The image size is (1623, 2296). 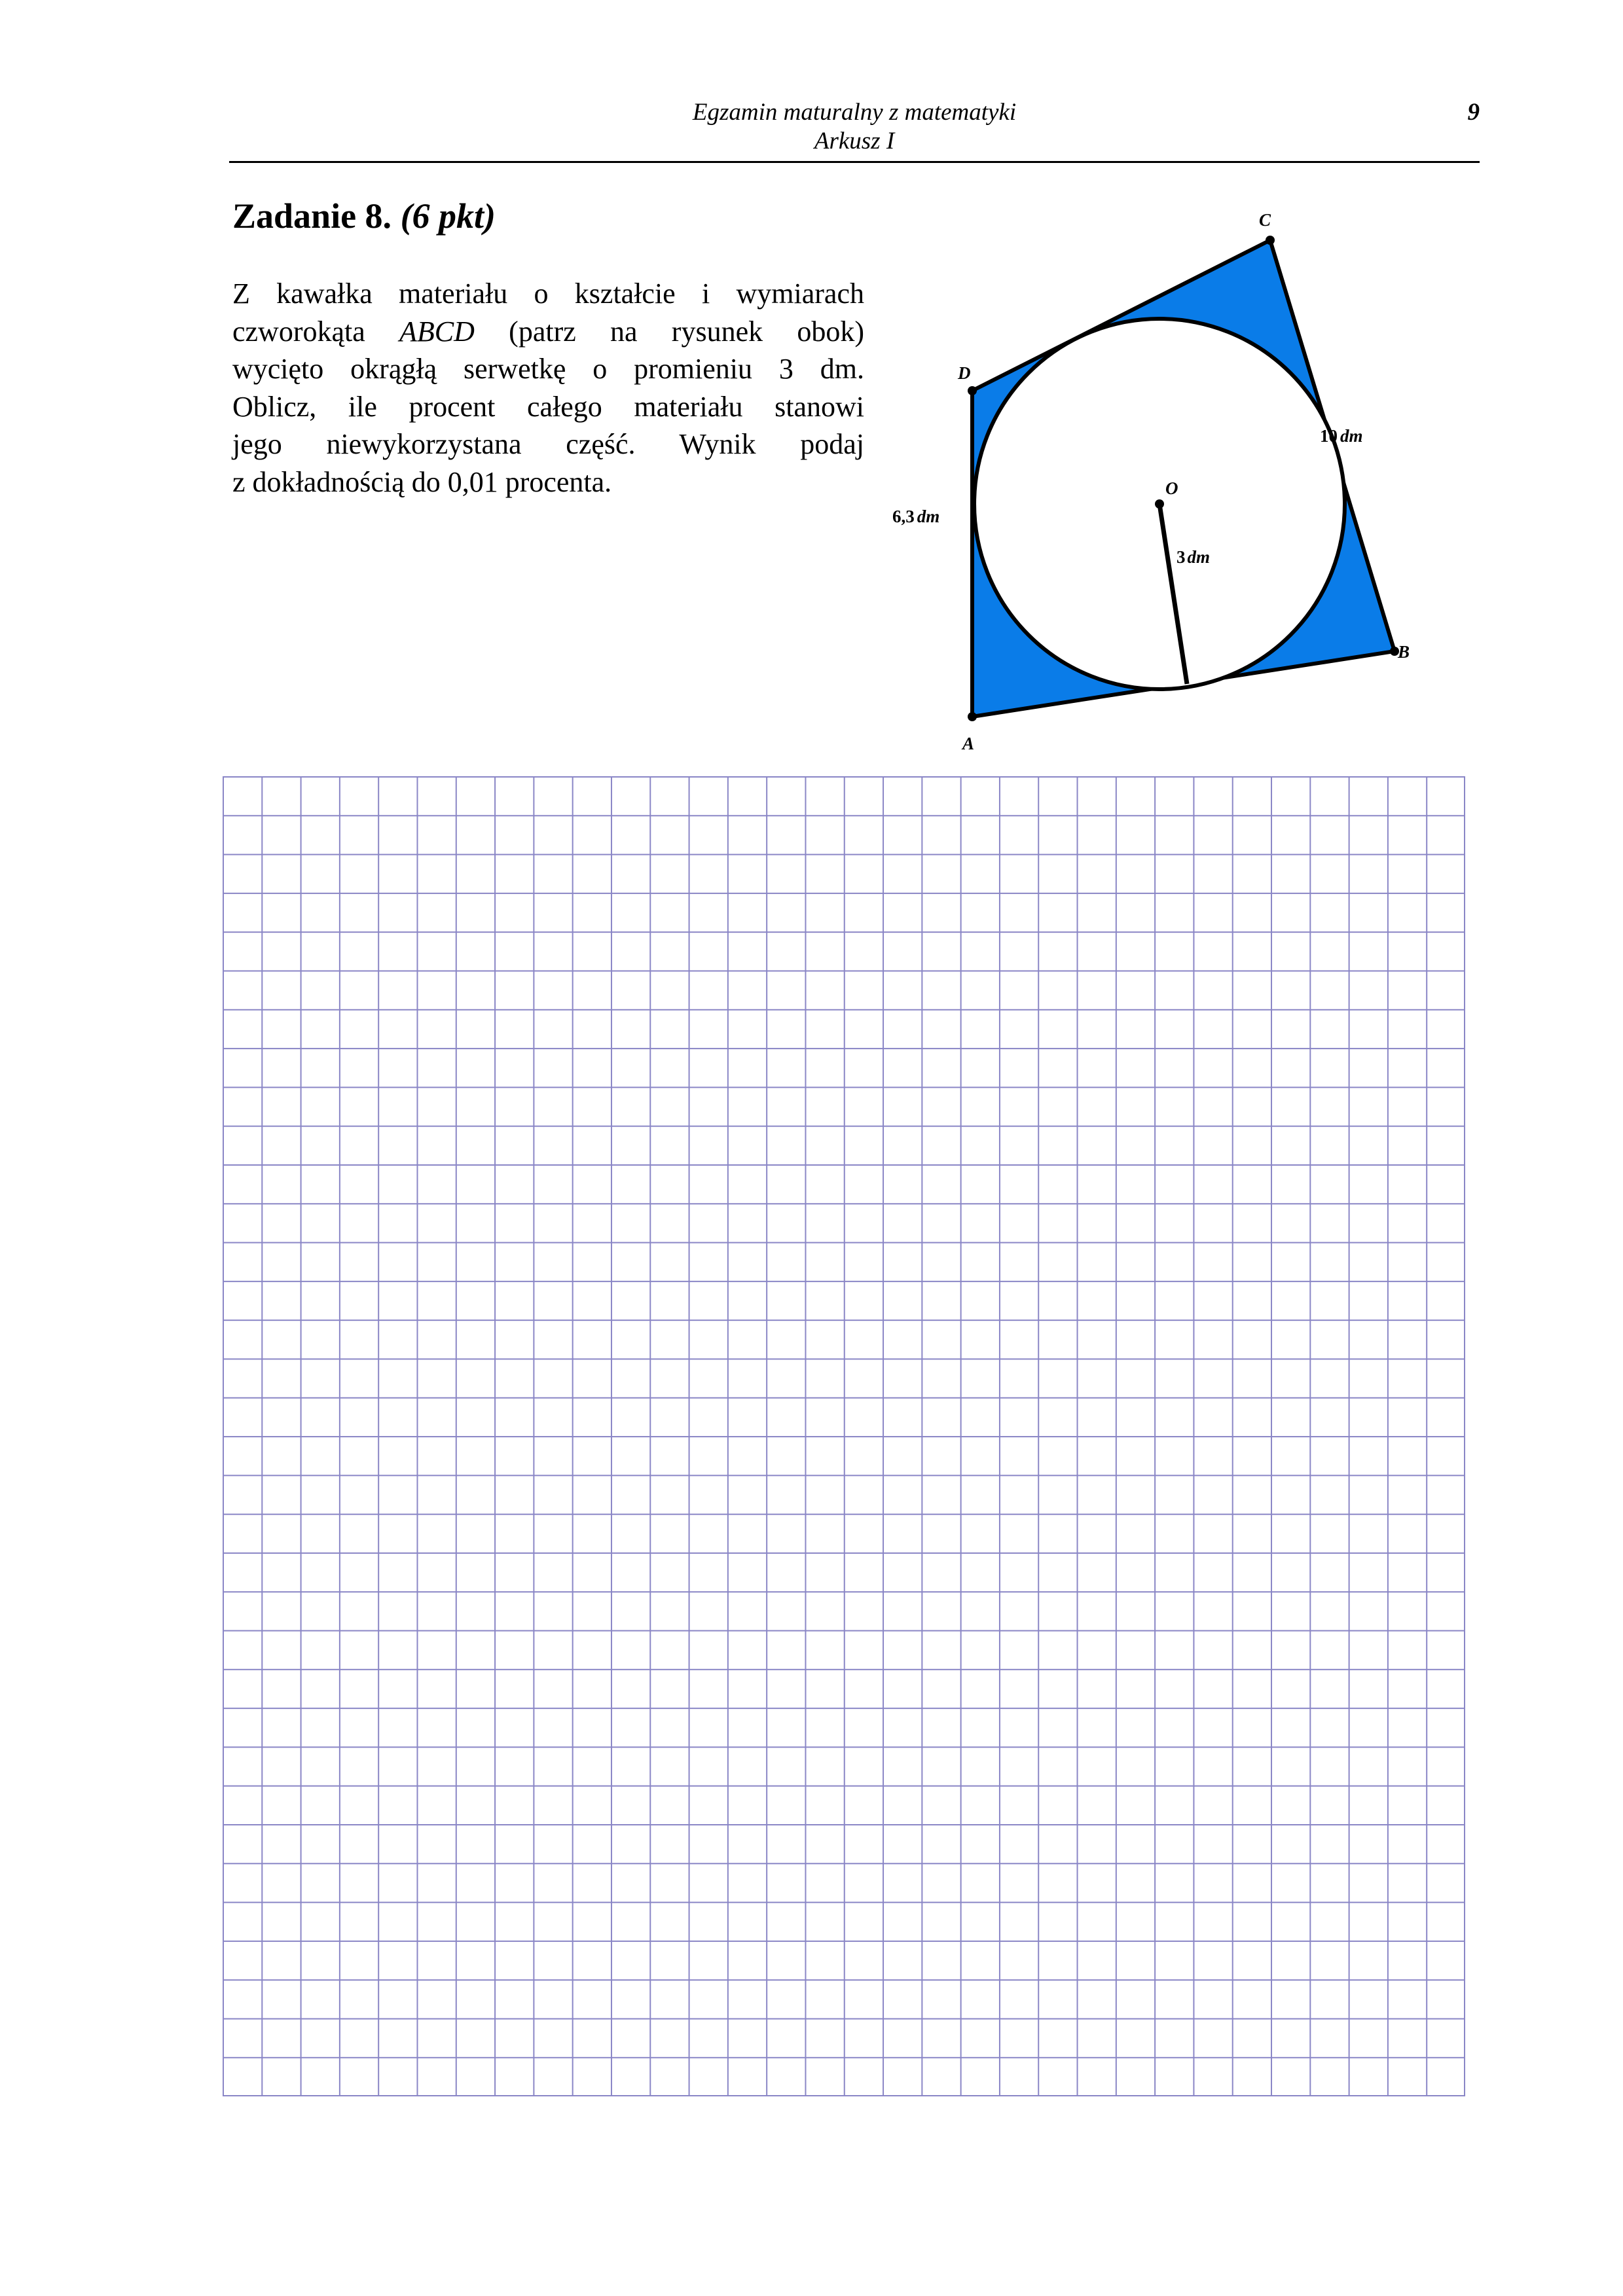 I want to click on quadrilateral-figure: A B C D O 6,3 dm 10 dm 3 dm, so click(x=1165, y=481).